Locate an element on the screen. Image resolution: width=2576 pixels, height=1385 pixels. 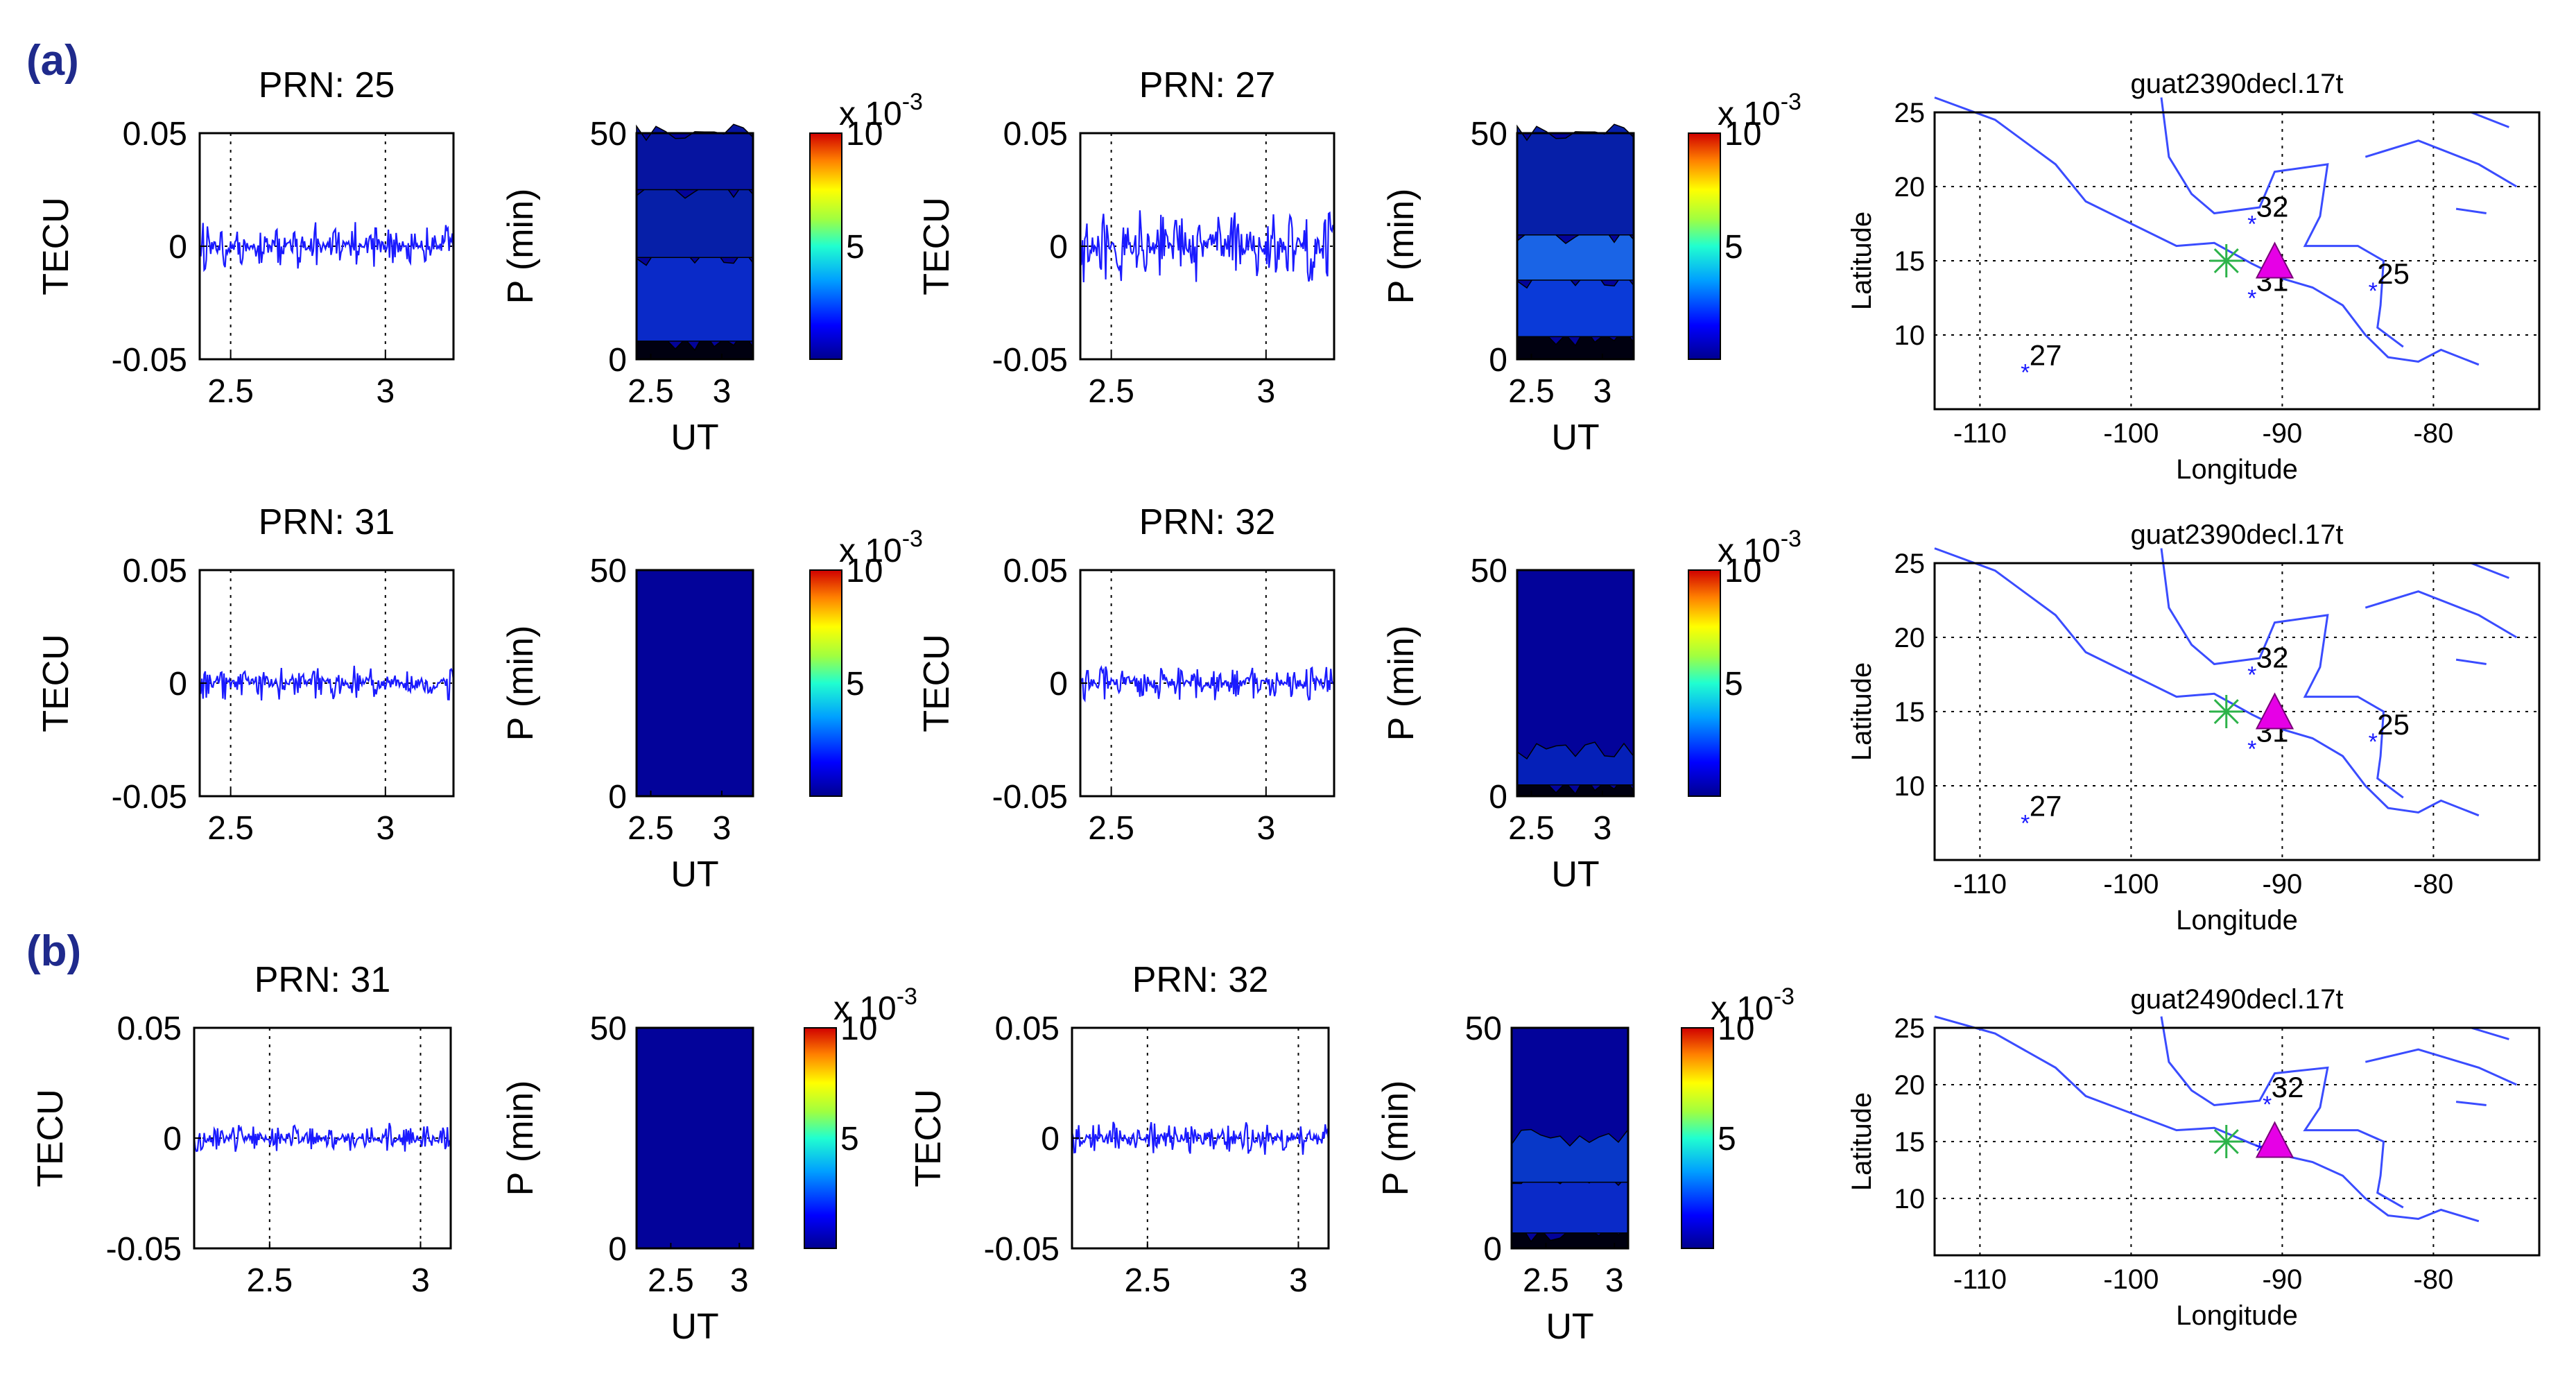
y-axis-label: TECU is located at coordinates (937, 683).